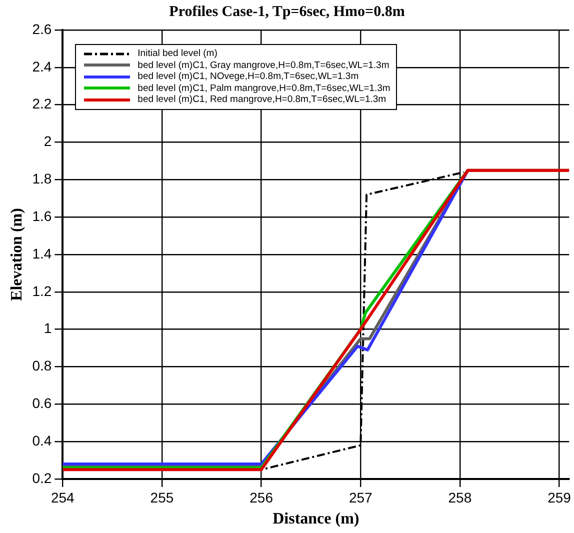 The image size is (574, 533). I want to click on legend-label: bed level (m)C1, Red mangrove,H=0.8m,T=6sec,WL=1.3m, so click(262, 100).